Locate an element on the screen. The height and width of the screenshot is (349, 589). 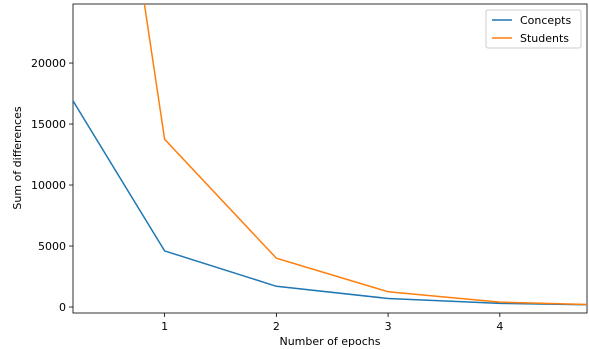
x-tick-label: 2 is located at coordinates (276, 326).